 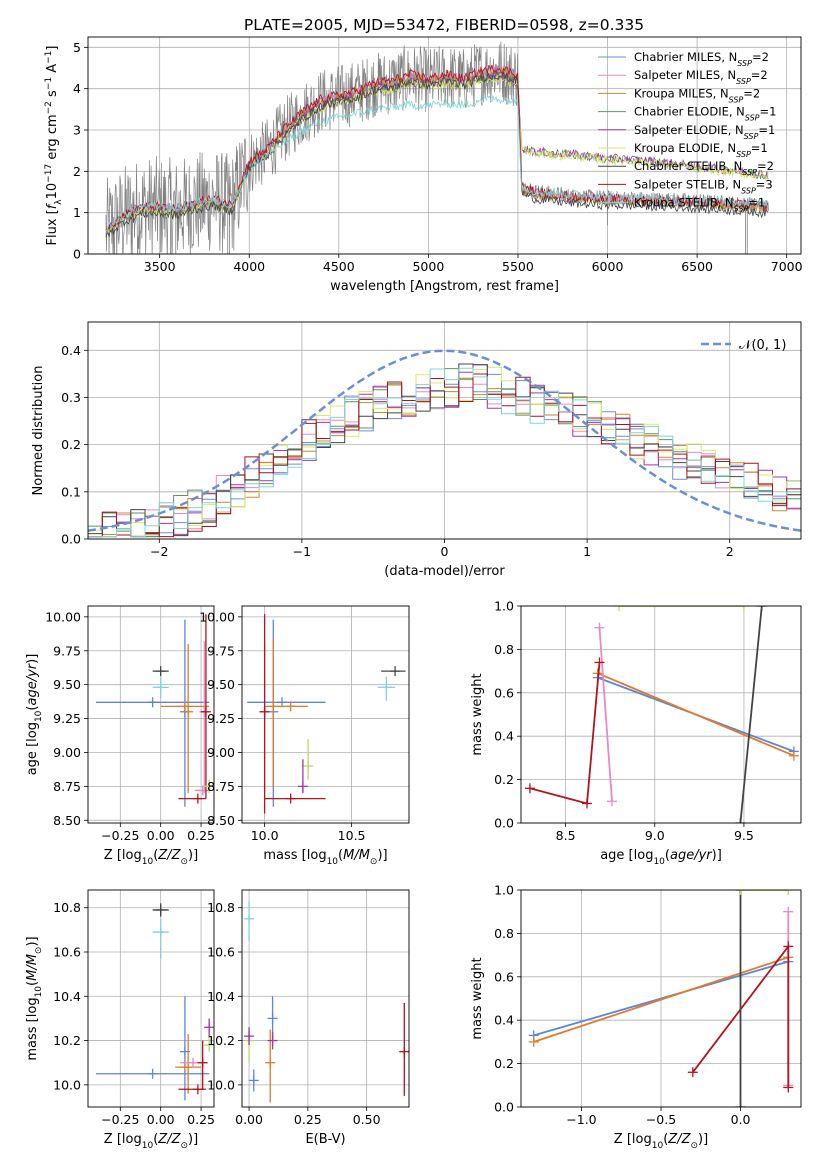 I want to click on x-tick-label: 6500, so click(x=697, y=266).